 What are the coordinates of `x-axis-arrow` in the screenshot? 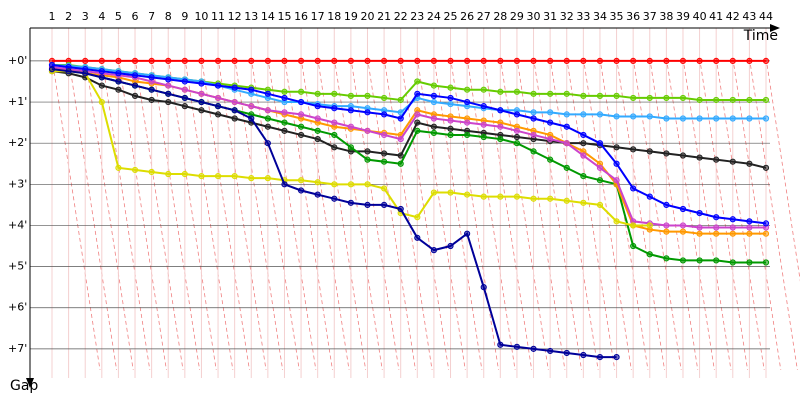 It's located at (775, 28).